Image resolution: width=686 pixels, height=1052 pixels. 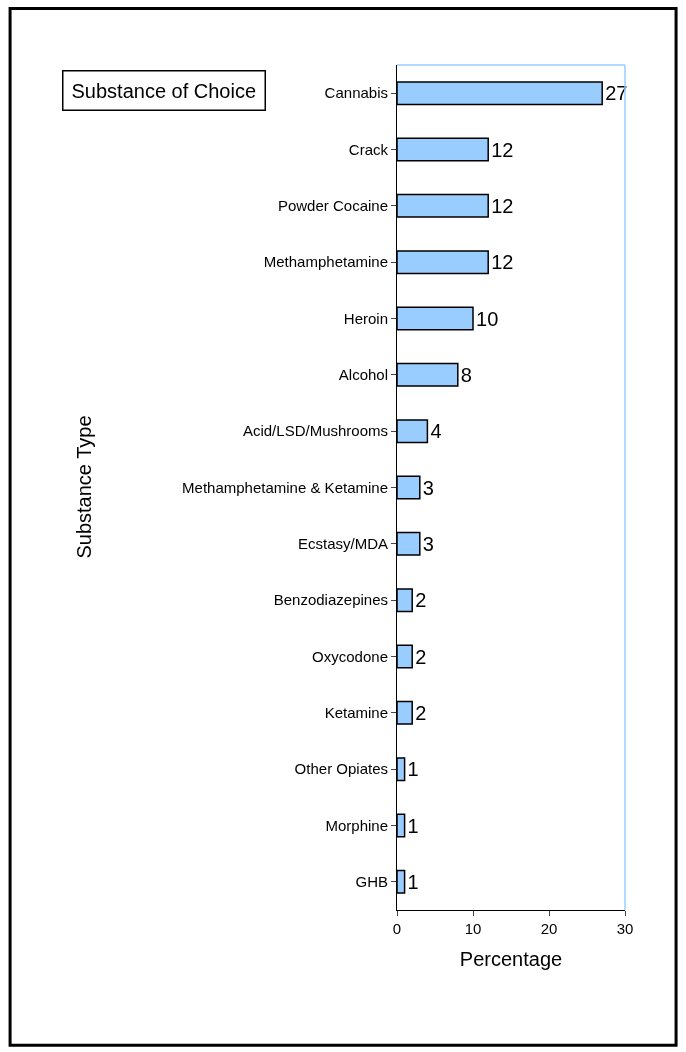 What do you see at coordinates (625, 928) in the screenshot?
I see `x-tick-label: 30` at bounding box center [625, 928].